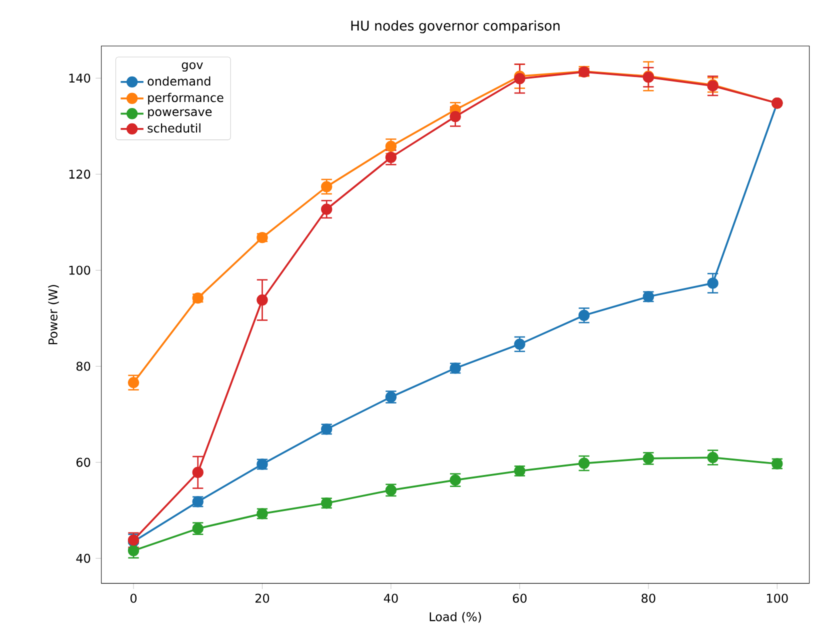  Describe the element at coordinates (133, 598) in the screenshot. I see `x-tick-label: 0` at that location.